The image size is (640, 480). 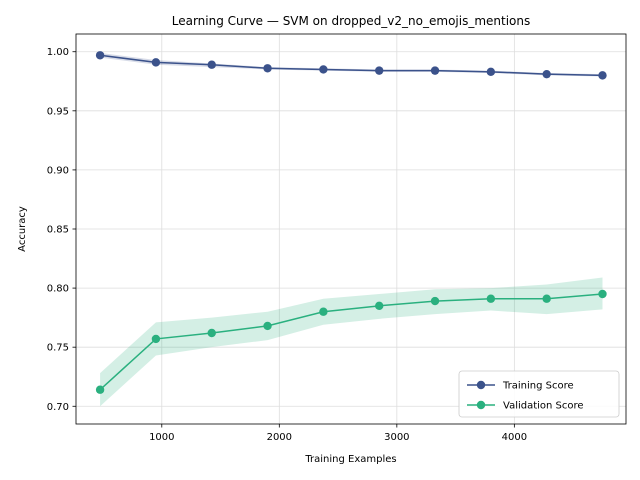 What do you see at coordinates (58, 348) in the screenshot?
I see `y-tick-label: 0.75` at bounding box center [58, 348].